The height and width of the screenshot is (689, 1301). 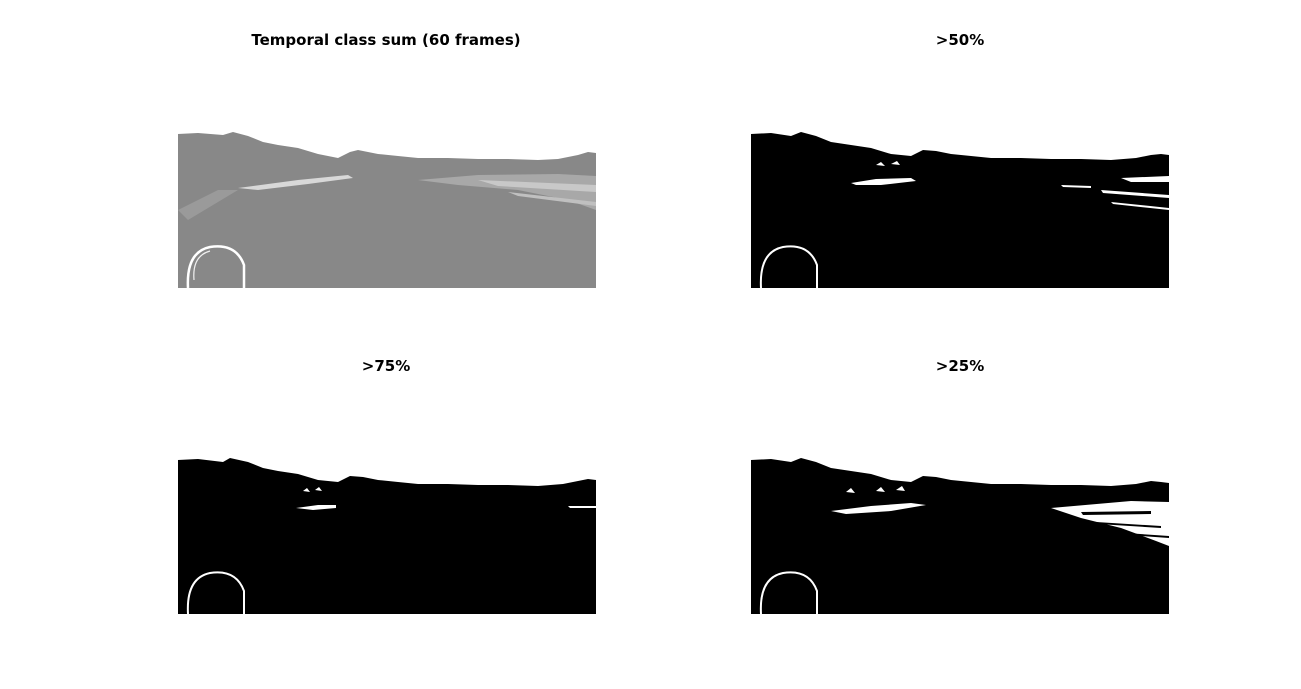 I want to click on light-streak-left, so click(x=295, y=182).